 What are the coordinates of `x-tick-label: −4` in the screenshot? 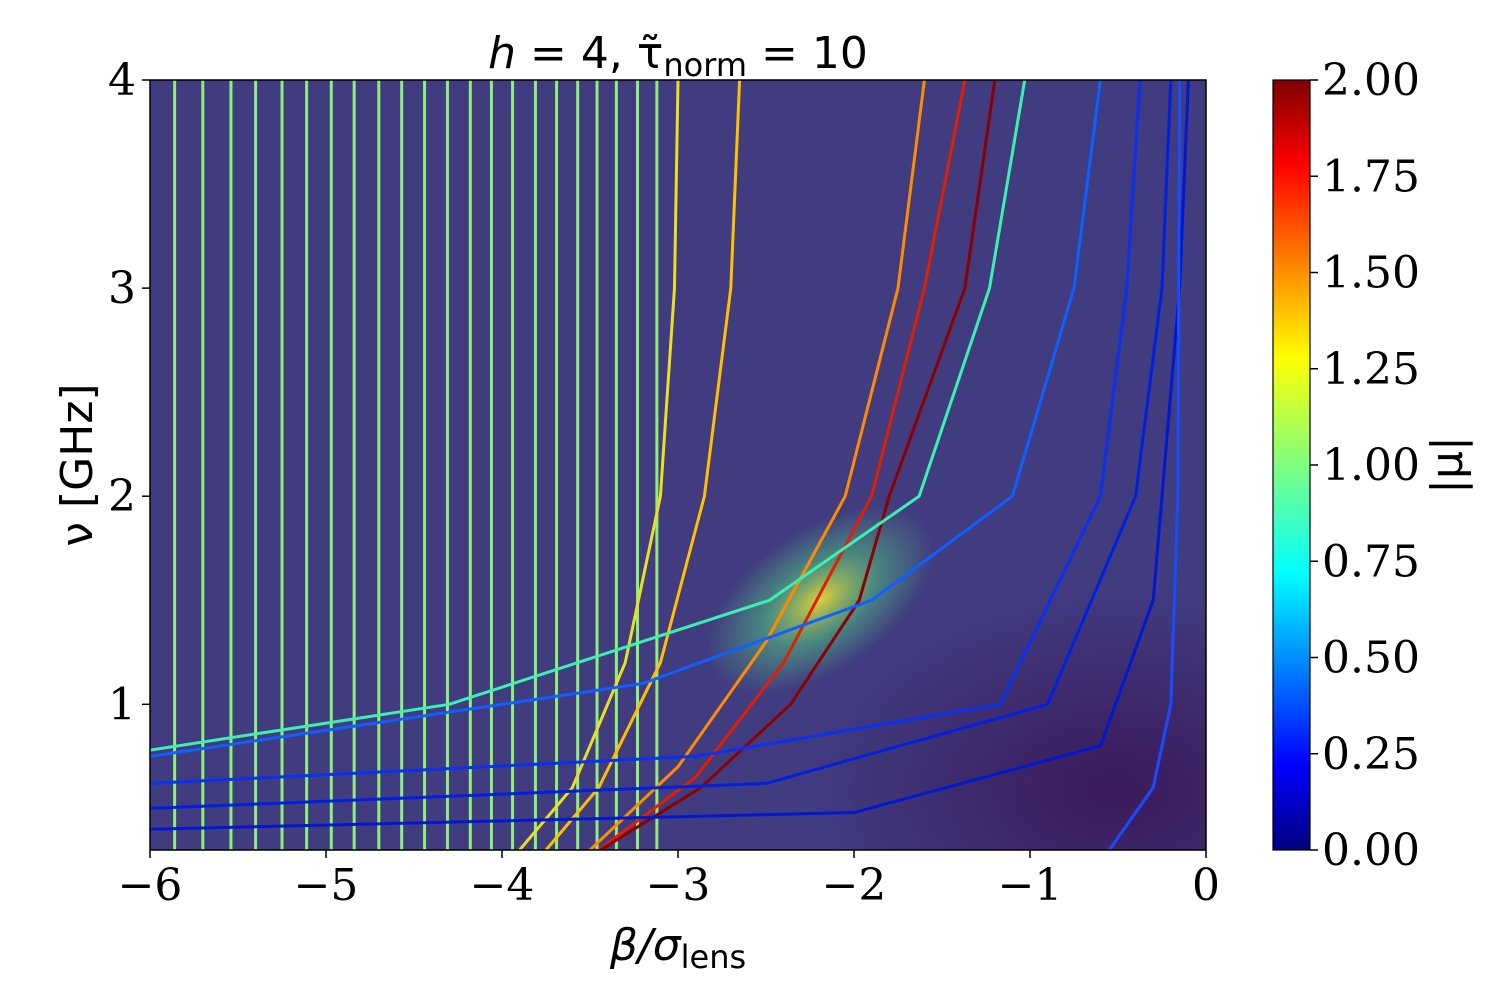 It's located at (502, 885).